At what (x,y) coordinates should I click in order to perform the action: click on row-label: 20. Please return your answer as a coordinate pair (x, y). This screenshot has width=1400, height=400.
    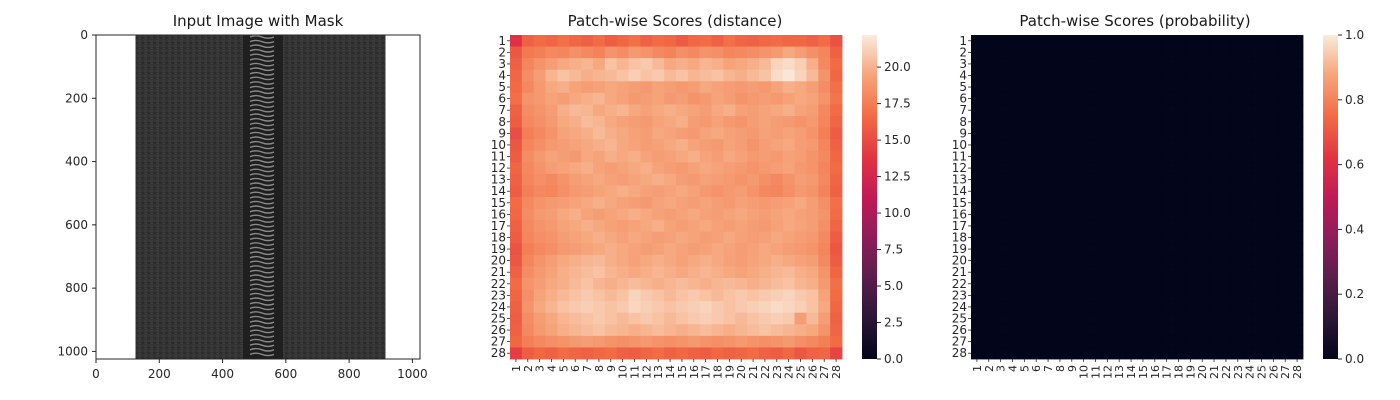
    Looking at the image, I should click on (498, 261).